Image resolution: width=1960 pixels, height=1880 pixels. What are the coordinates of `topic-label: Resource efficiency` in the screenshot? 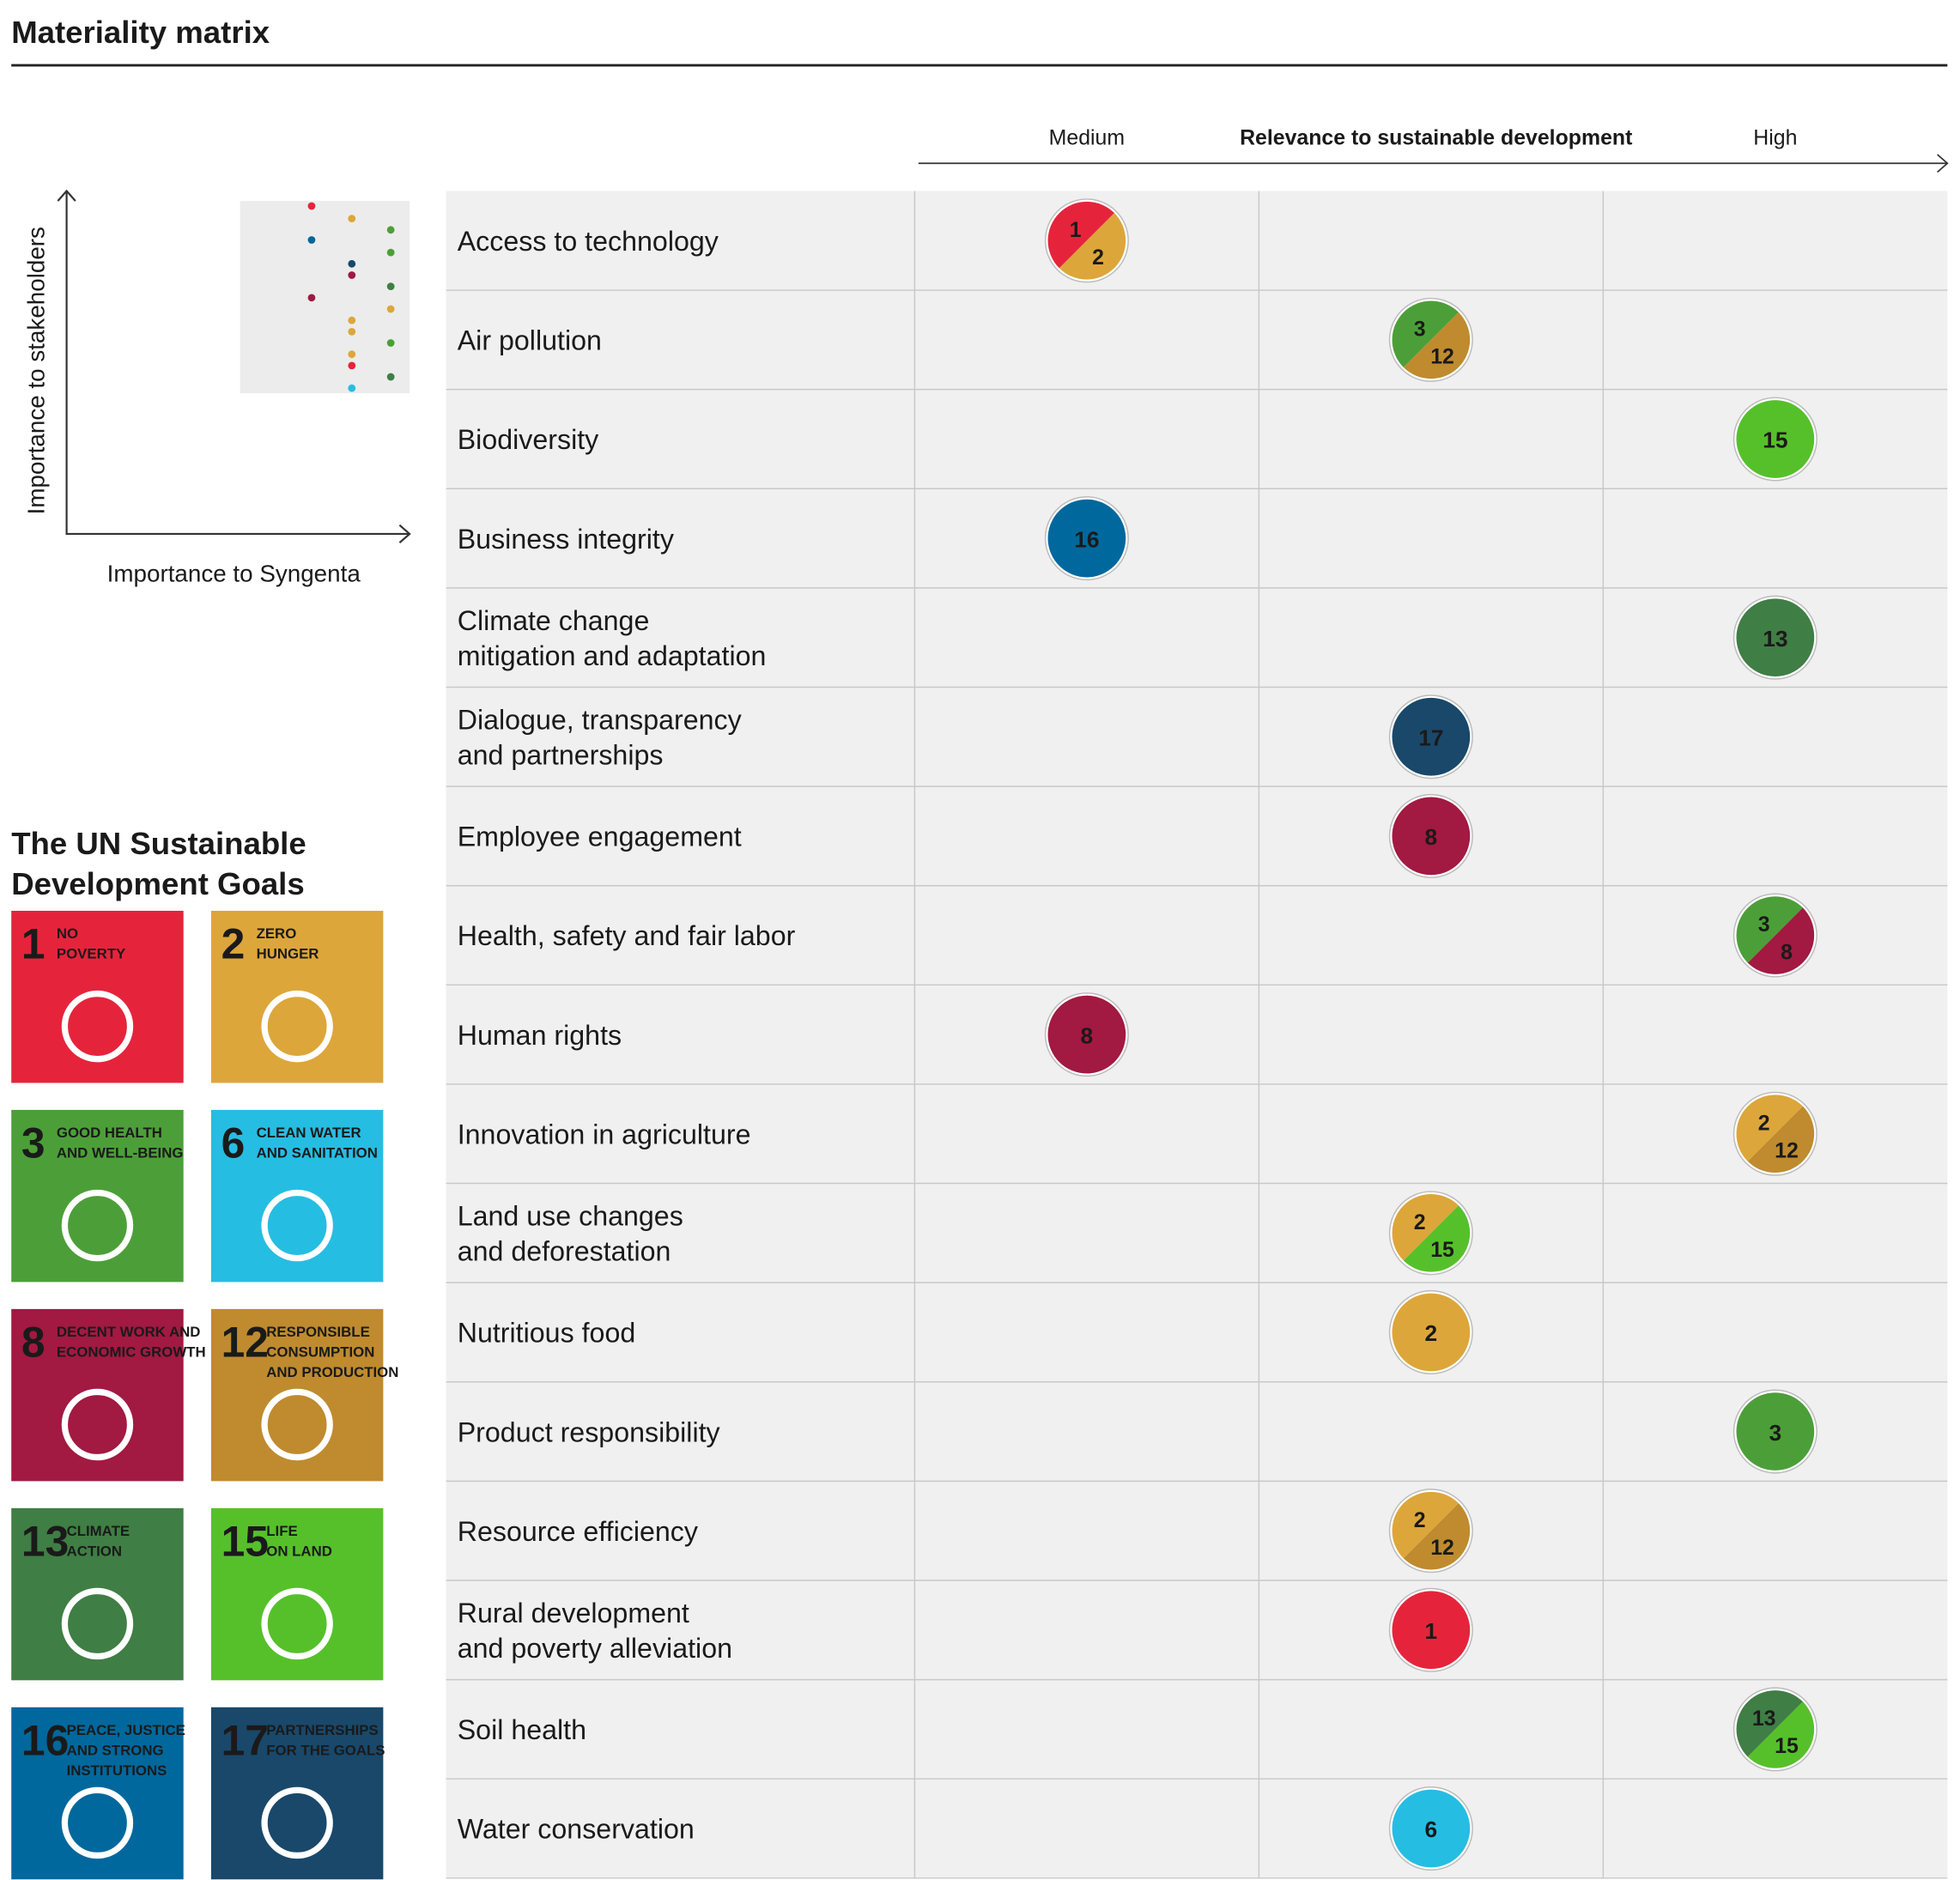 It's located at (578, 1532).